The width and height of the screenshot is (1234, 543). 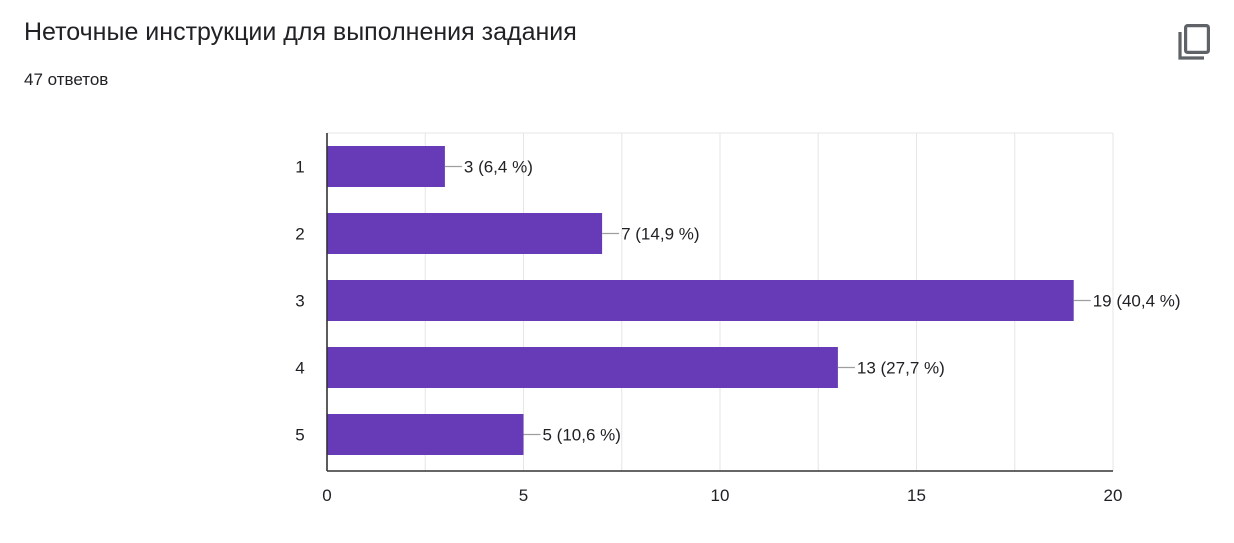 I want to click on category-label-3: 3, so click(x=299, y=301).